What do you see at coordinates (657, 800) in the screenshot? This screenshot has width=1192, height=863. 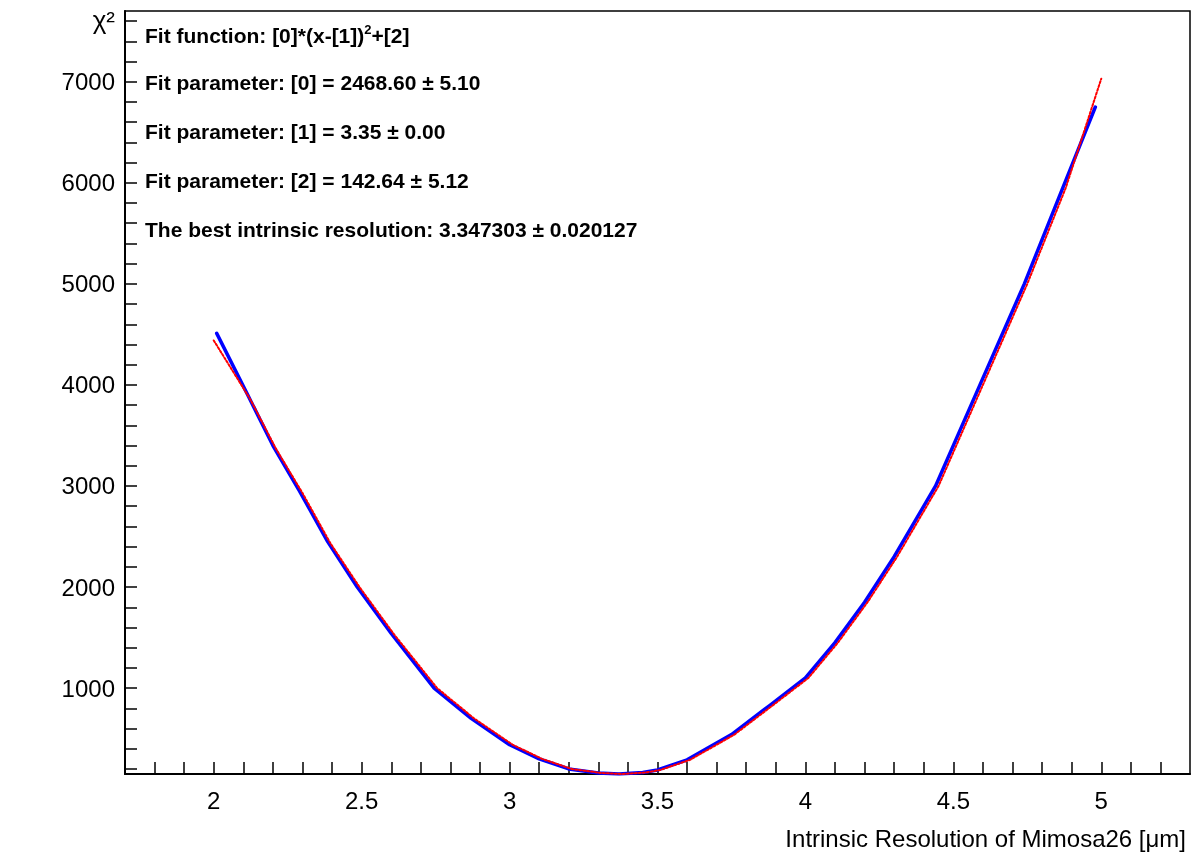 I see `x-tick-label: 3.5` at bounding box center [657, 800].